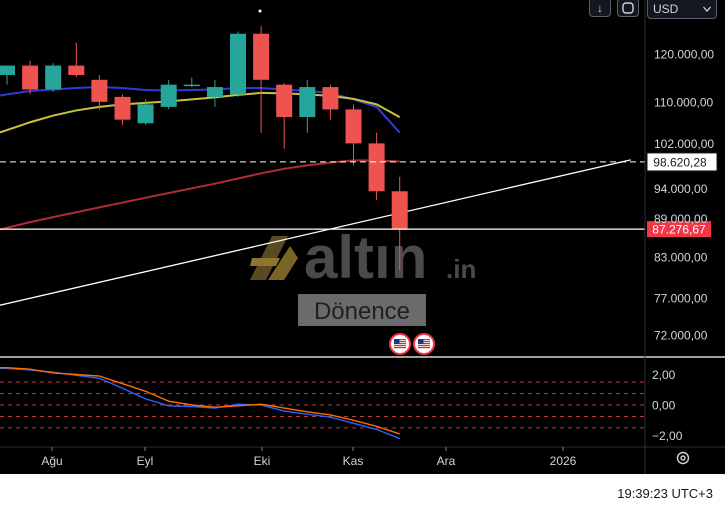 Image resolution: width=725 pixels, height=513 pixels. Describe the element at coordinates (667, 436) in the screenshot. I see `osc-tick-label: −2,00` at that location.